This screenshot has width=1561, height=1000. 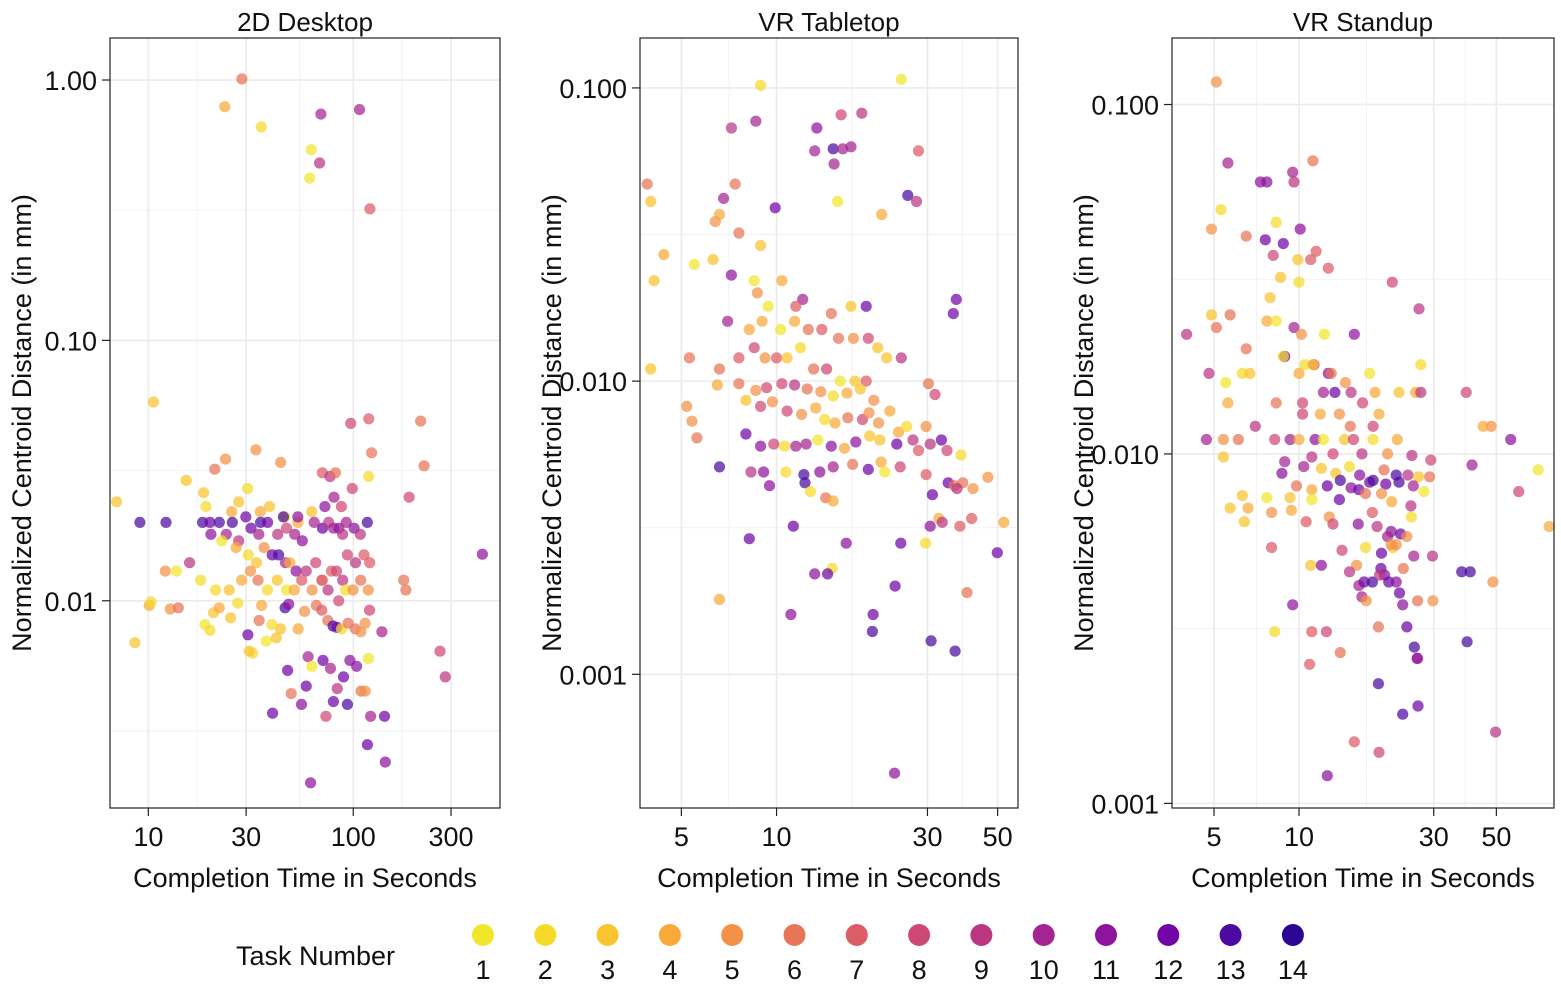 What do you see at coordinates (981, 970) in the screenshot?
I see `legend-label: 9` at bounding box center [981, 970].